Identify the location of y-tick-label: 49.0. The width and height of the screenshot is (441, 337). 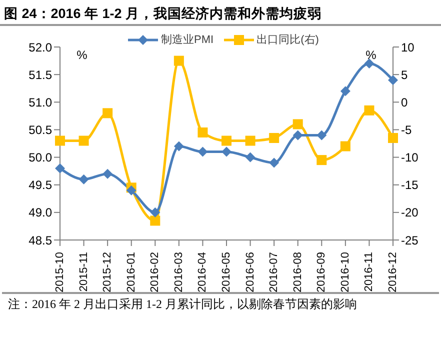
(40, 213).